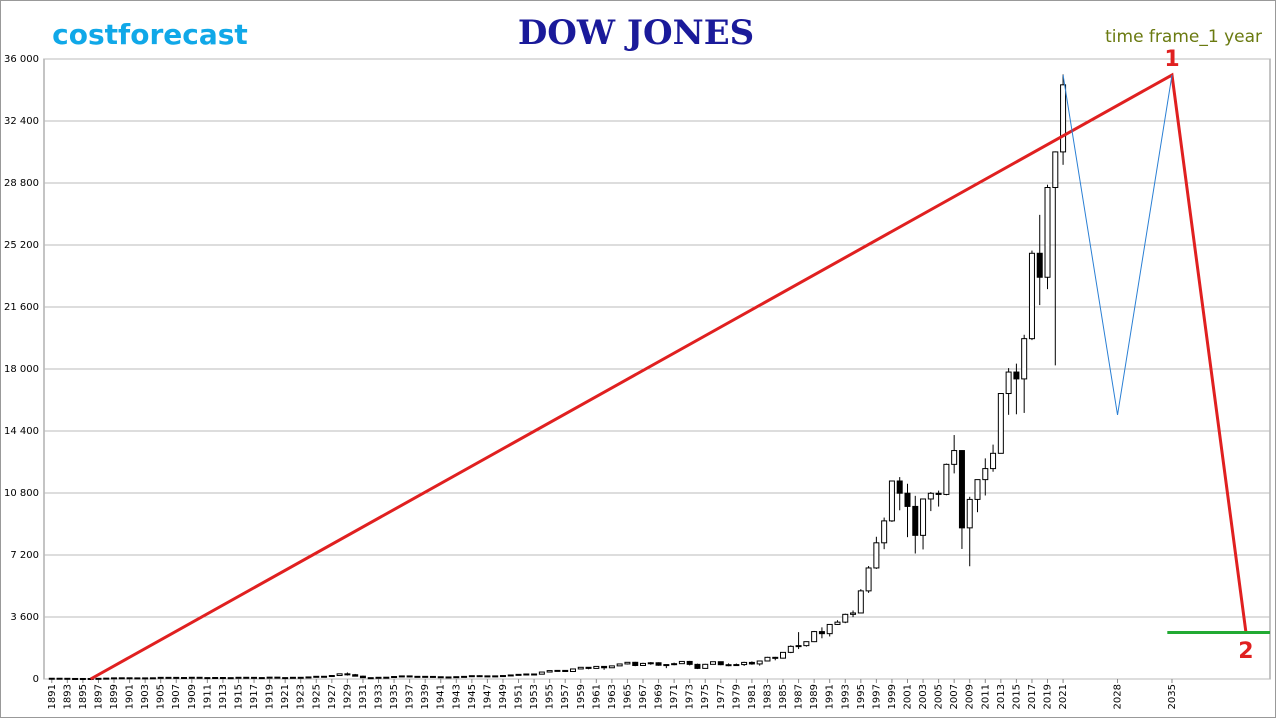 This screenshot has width=1276, height=718. I want to click on x-tick-label: 1891, so click(52, 696).